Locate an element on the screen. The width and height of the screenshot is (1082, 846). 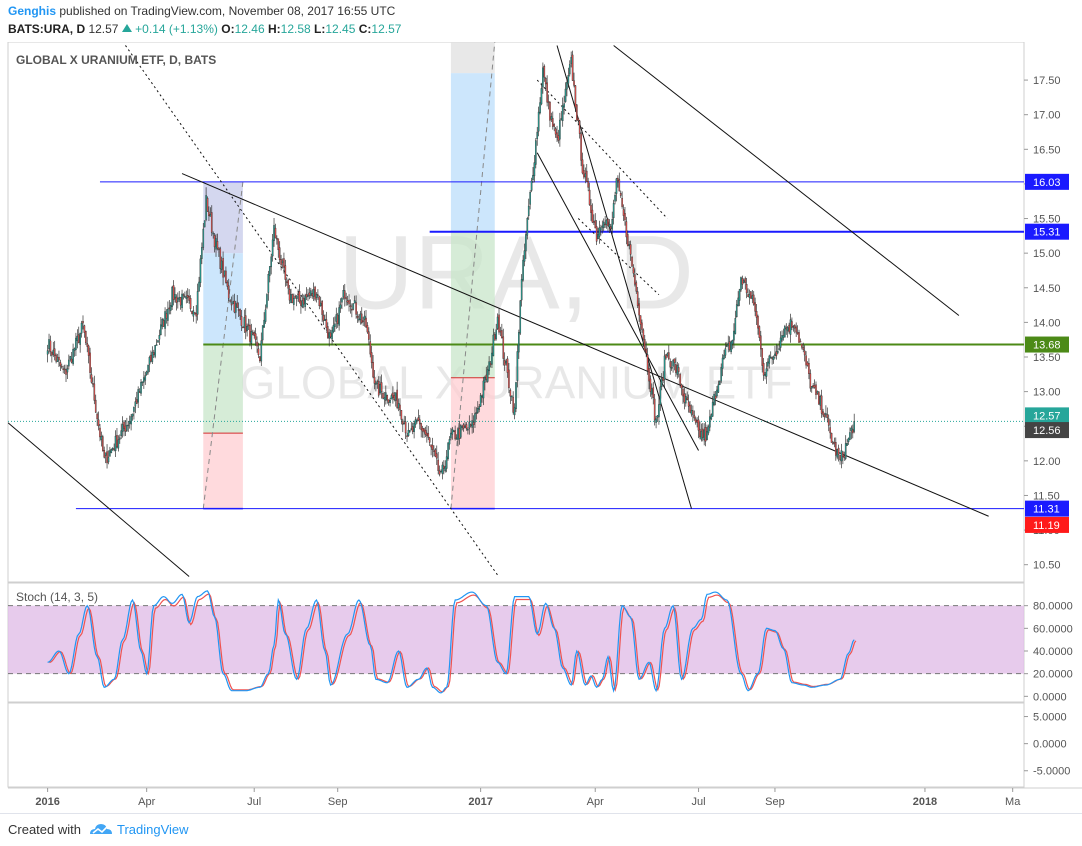
time-tick-label: Jul is located at coordinates (699, 802).